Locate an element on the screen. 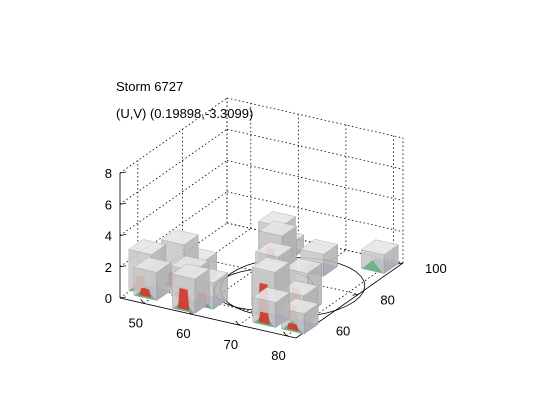  y-tick-mark is located at coordinates (355, 294).